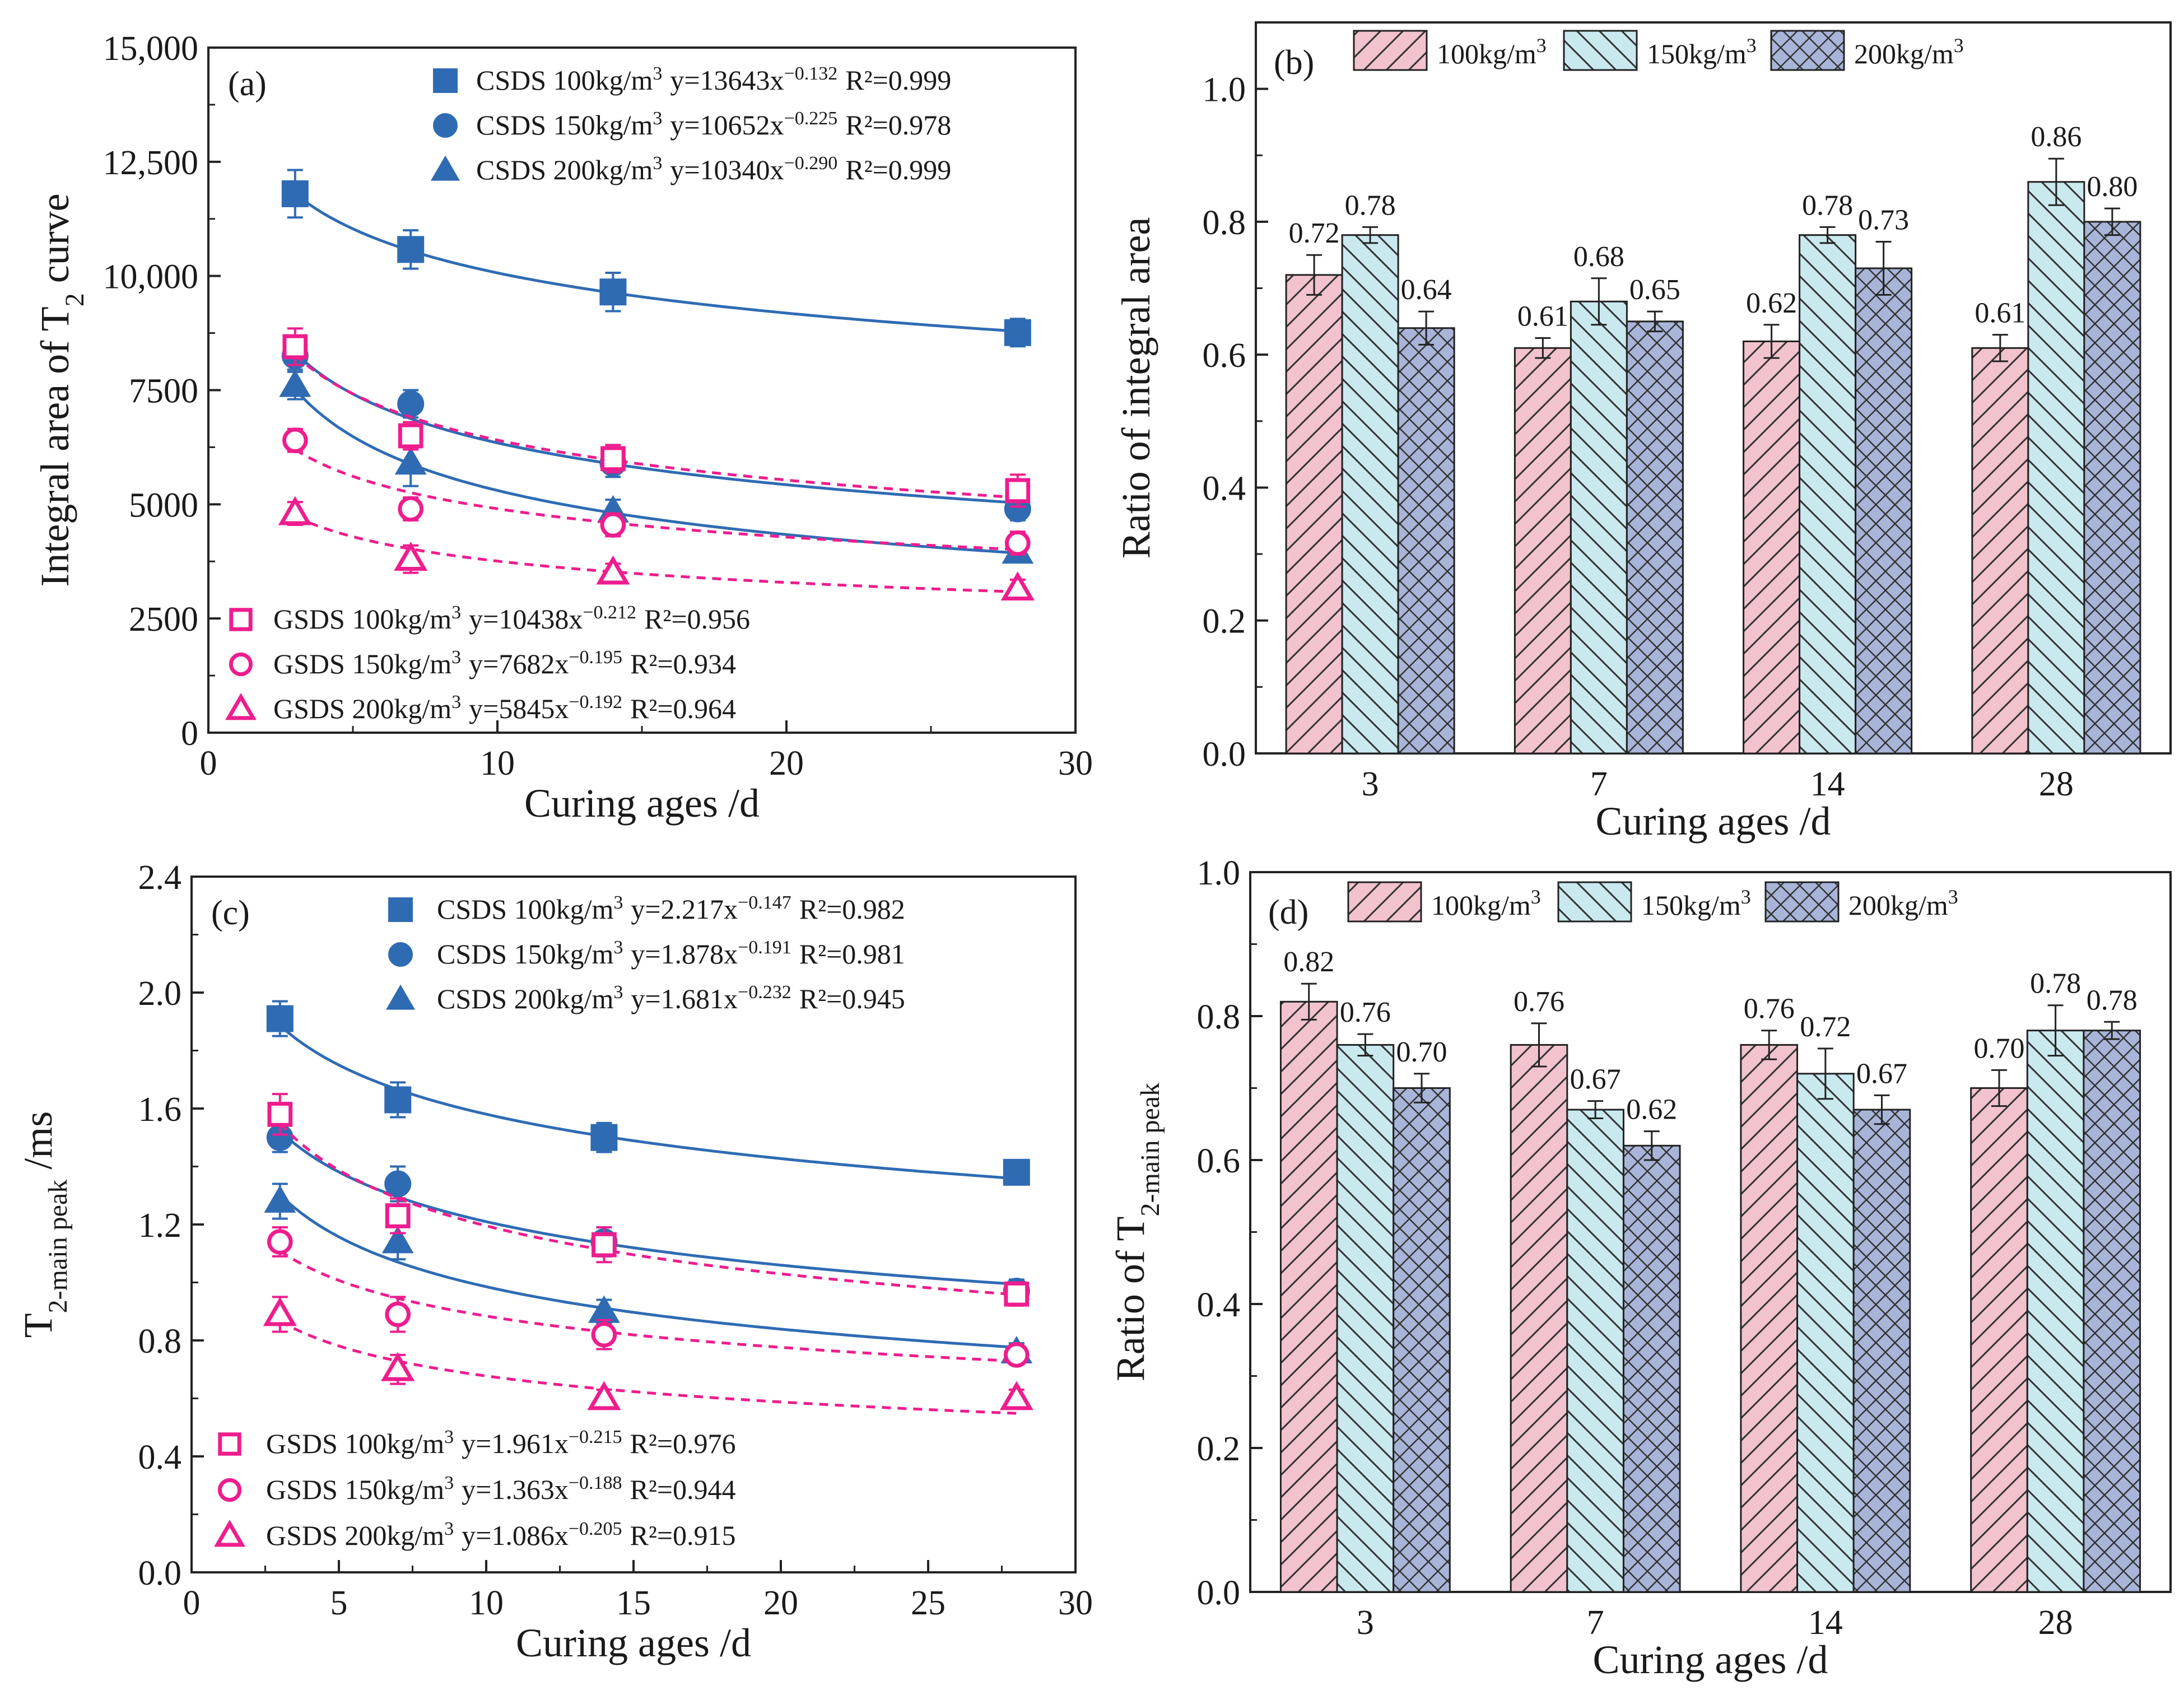  Describe the element at coordinates (764, 992) in the screenshot. I see `legend-exp: −0.232` at that location.